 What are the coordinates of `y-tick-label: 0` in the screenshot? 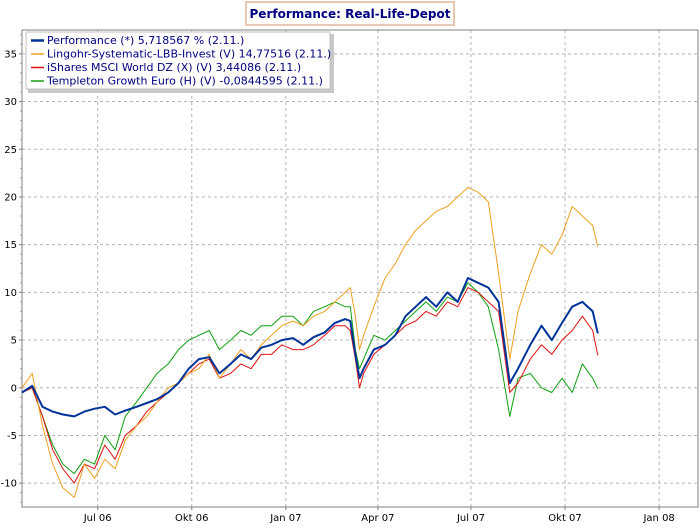 It's located at (14, 388).